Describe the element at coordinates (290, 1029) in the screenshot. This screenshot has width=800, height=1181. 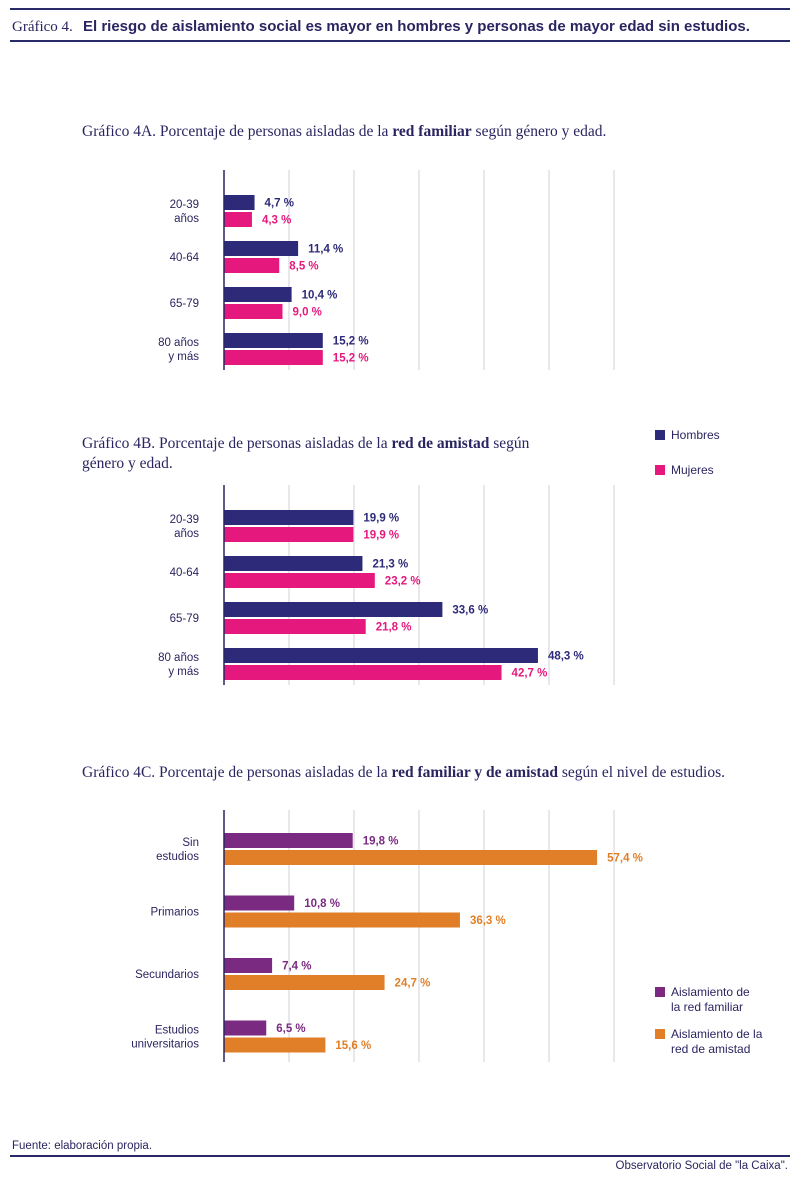
I see `chart-4c-data-label: 6,5 %` at that location.